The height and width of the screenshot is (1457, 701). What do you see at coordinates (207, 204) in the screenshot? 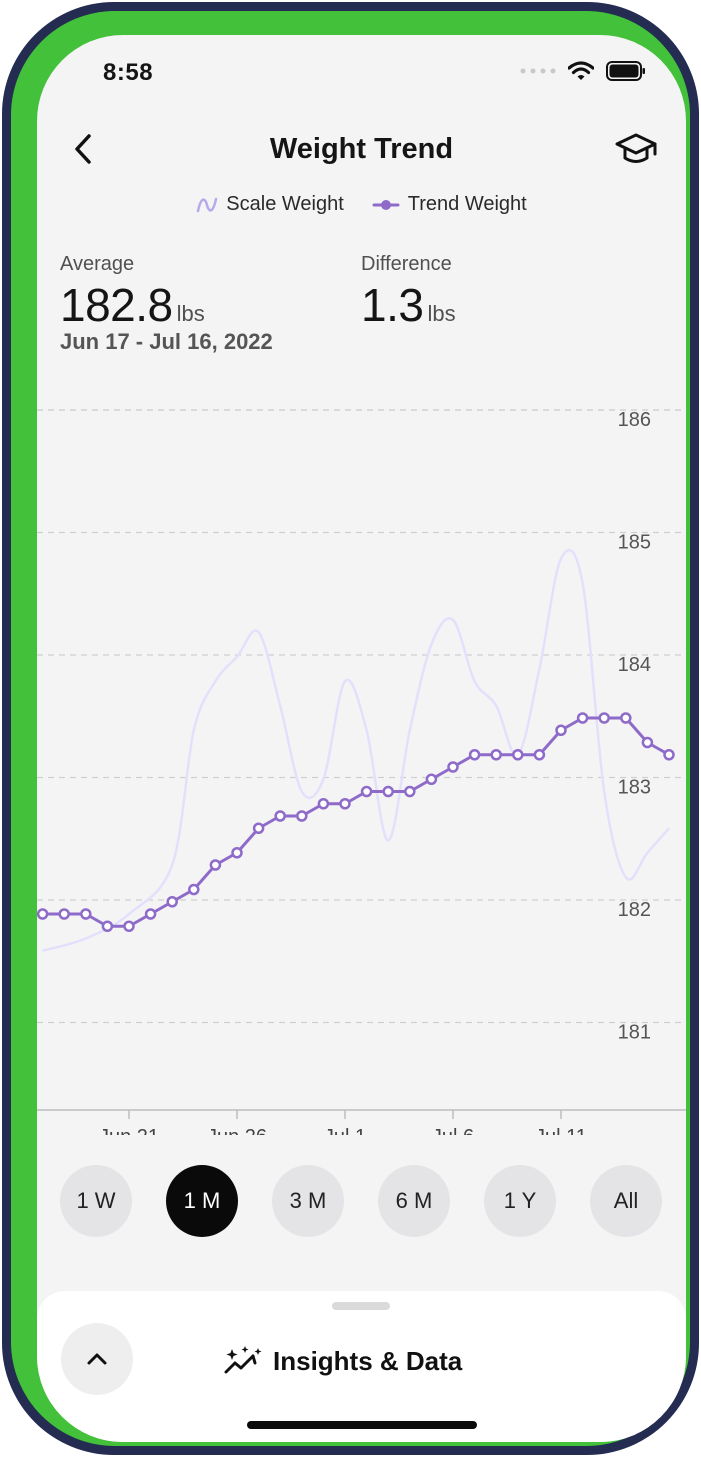
I see `scale-weight-icon` at bounding box center [207, 204].